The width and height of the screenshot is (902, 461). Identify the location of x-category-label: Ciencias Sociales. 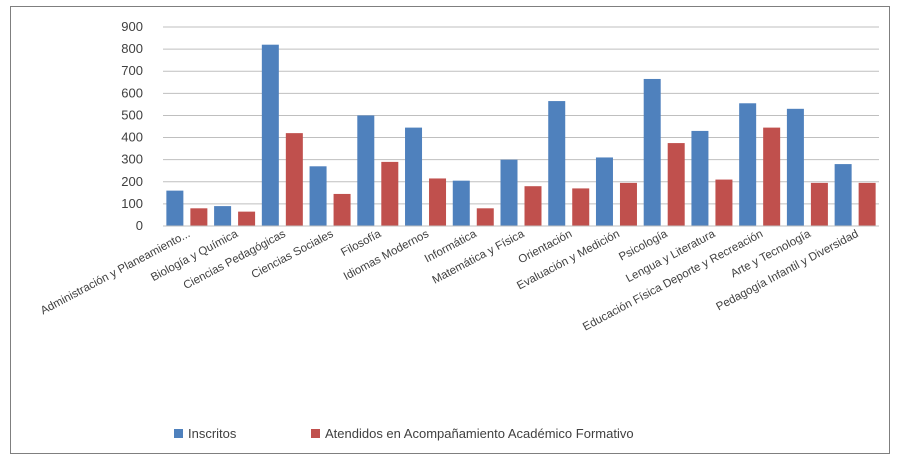
(293, 254).